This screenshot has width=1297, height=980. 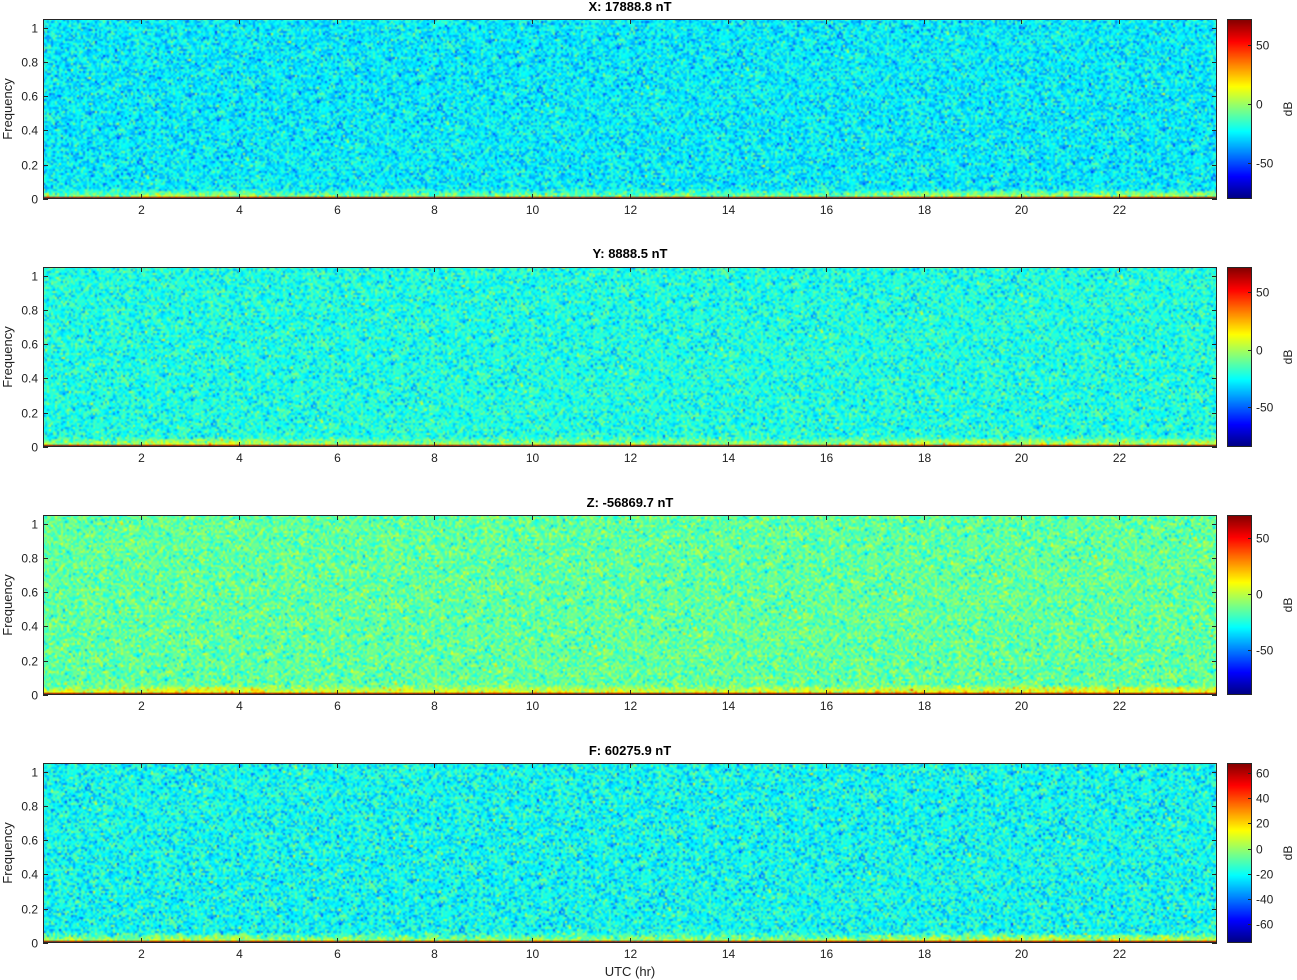 What do you see at coordinates (631, 210) in the screenshot?
I see `x-tick-label: 12` at bounding box center [631, 210].